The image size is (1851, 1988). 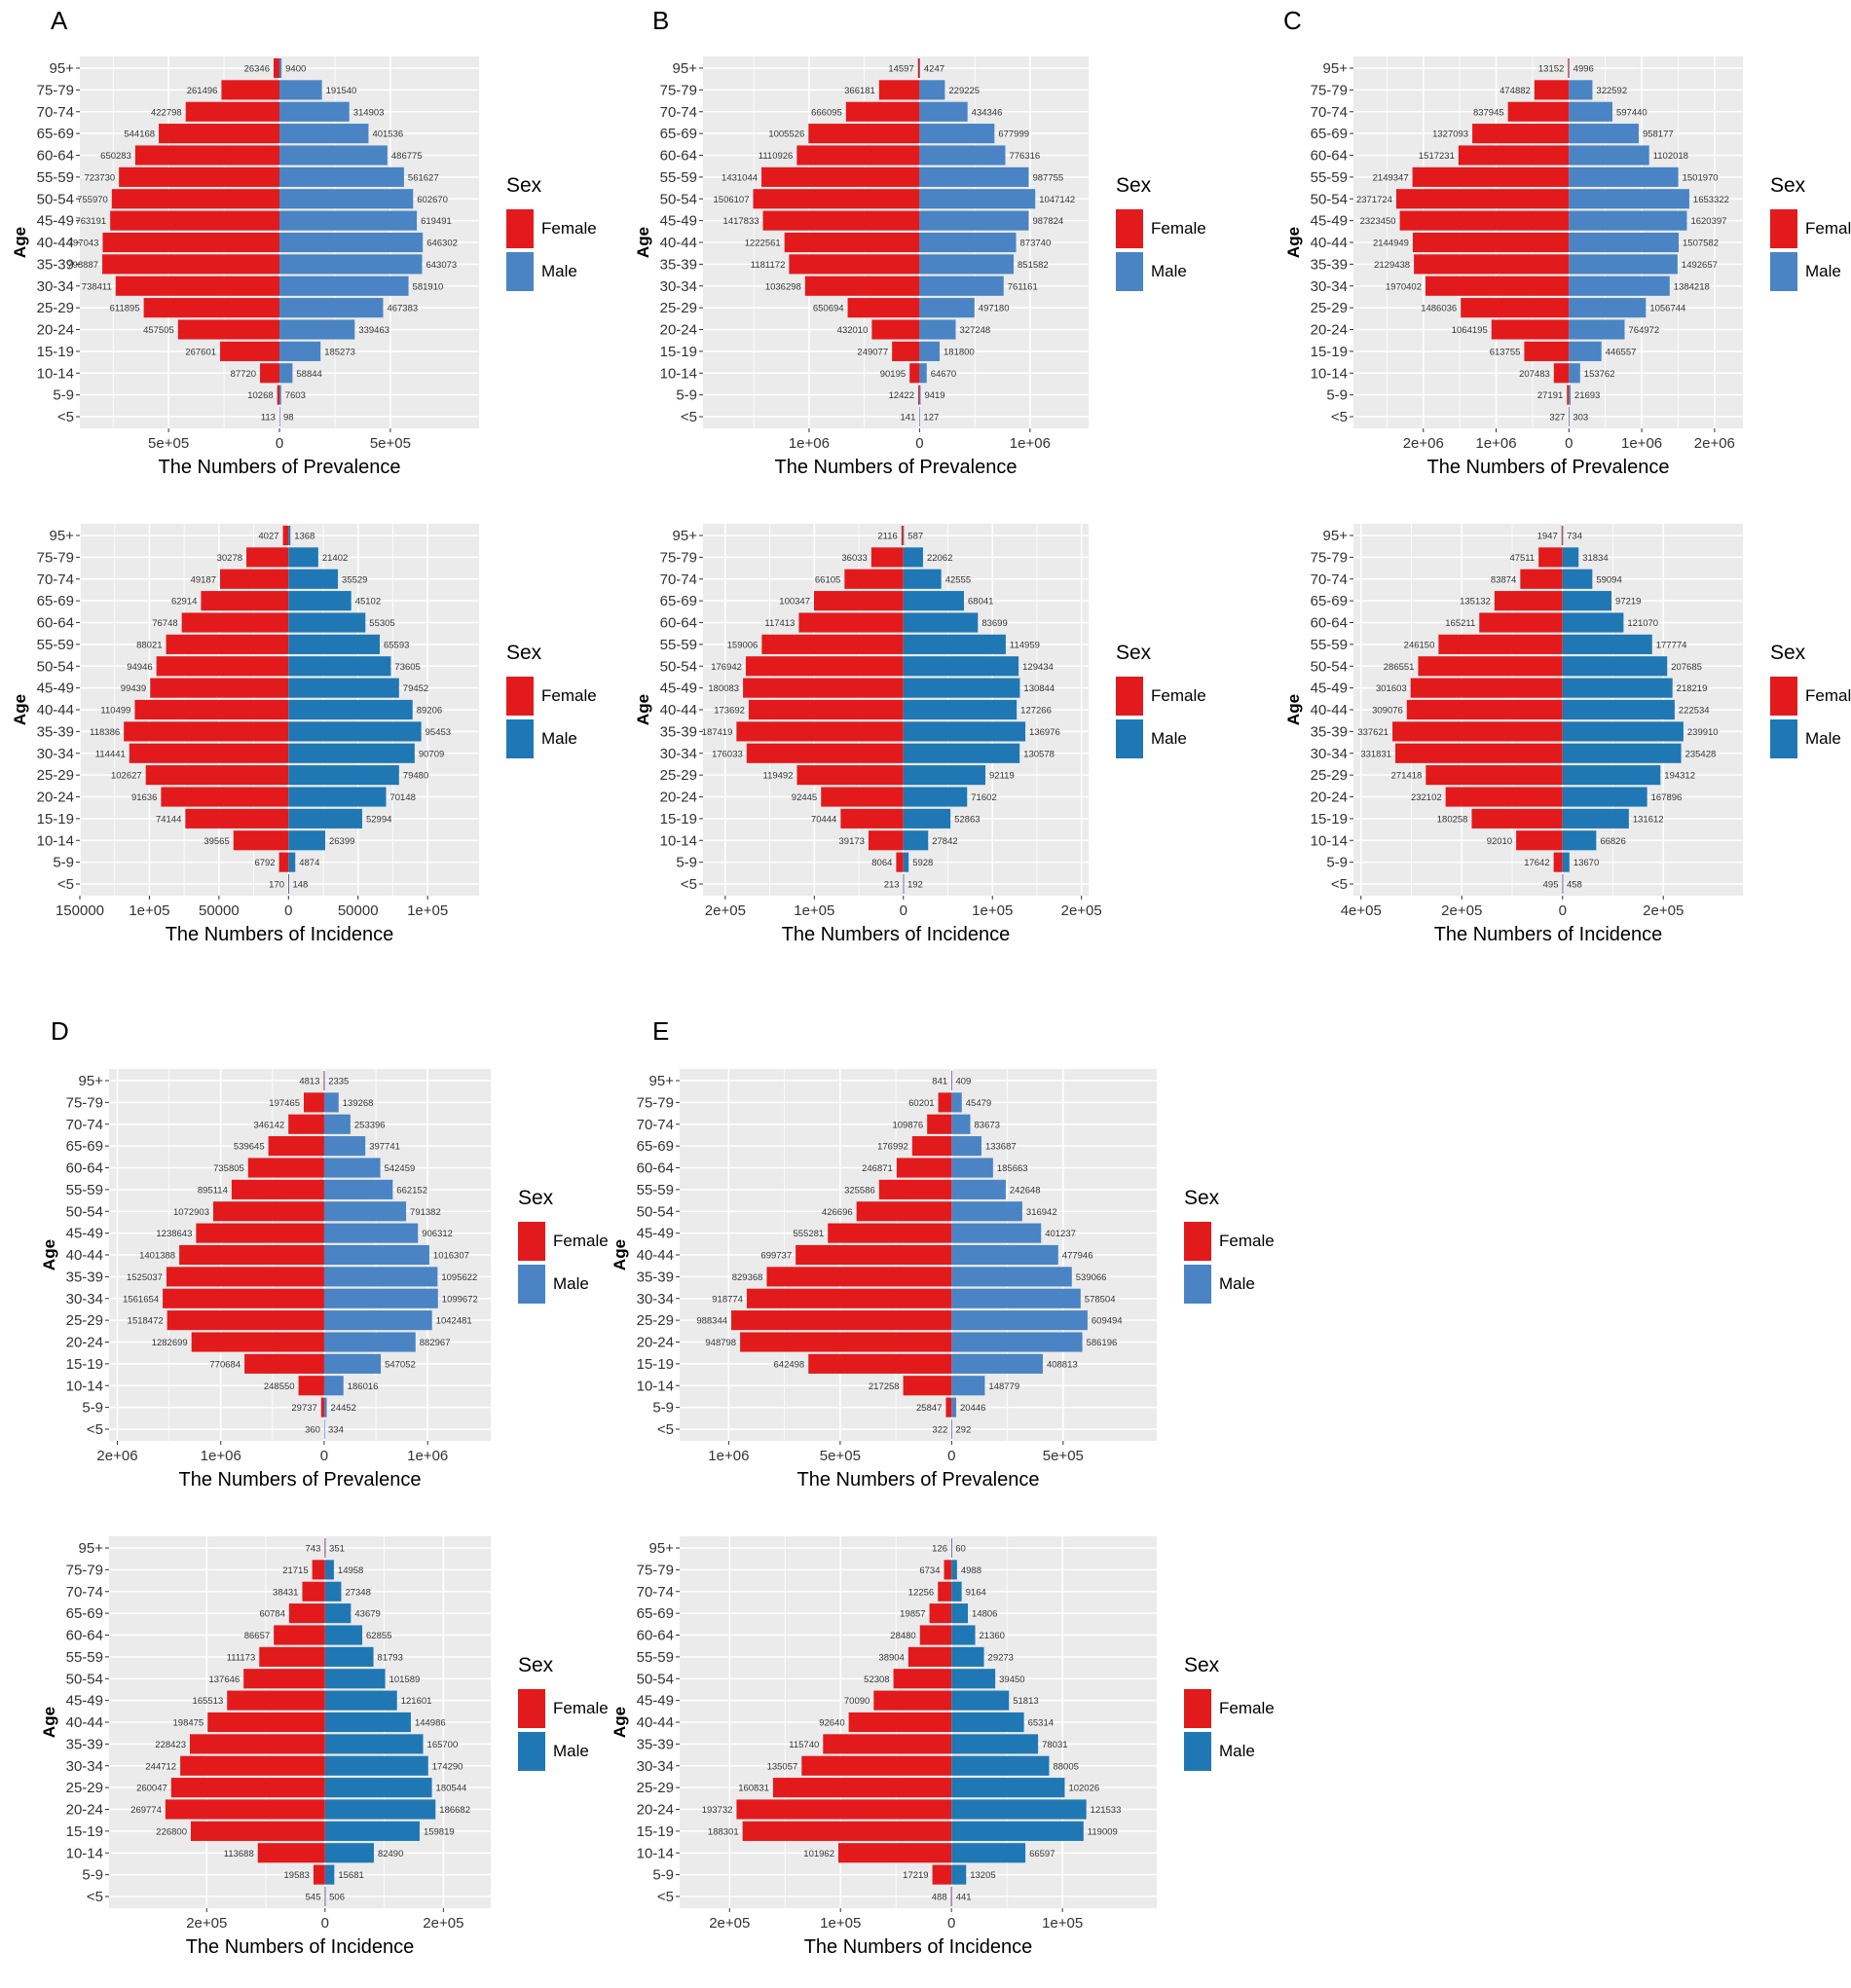 What do you see at coordinates (402, 309) in the screenshot?
I see `data-label-male: 467383` at bounding box center [402, 309].